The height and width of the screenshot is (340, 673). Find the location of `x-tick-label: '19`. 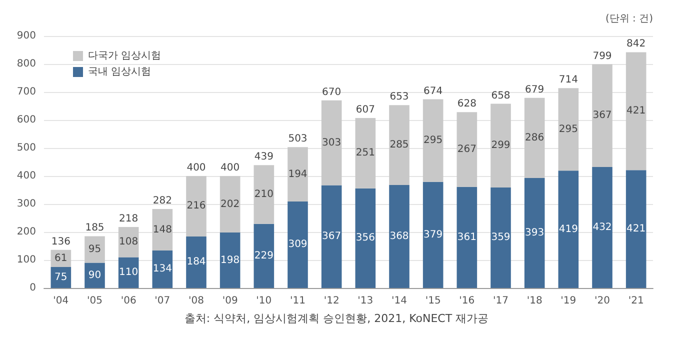

x-tick-label: '19 is located at coordinates (568, 301).